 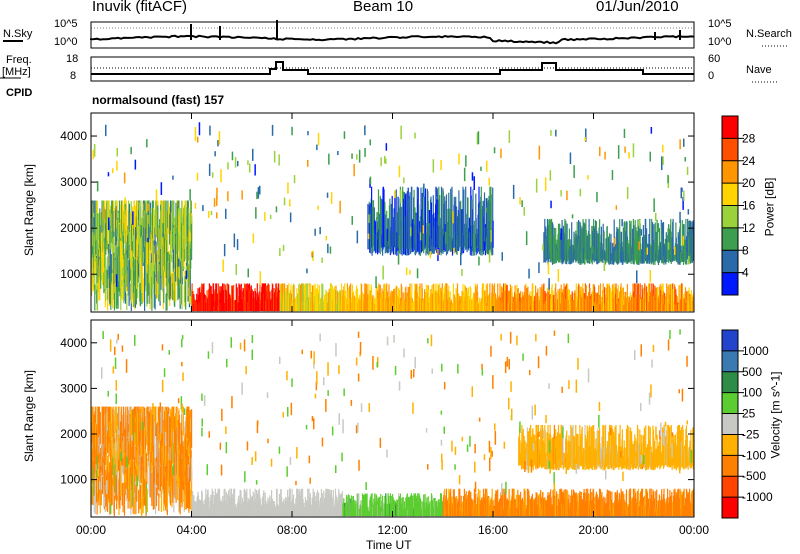 I want to click on y-tick-label: 1000, so click(x=73, y=274).